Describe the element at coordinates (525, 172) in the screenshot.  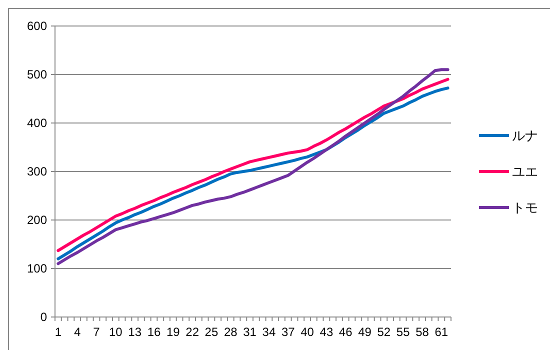
I see `legend-label: ユエ` at that location.